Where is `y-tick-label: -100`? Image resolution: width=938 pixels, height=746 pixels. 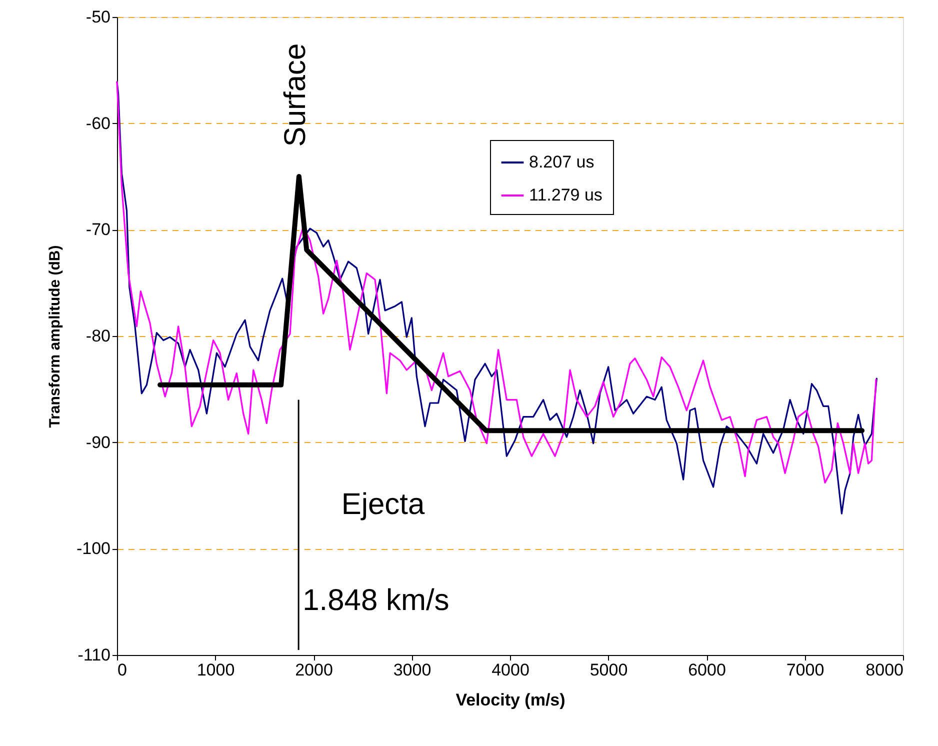
y-tick-label: -100 is located at coordinates (93, 548).